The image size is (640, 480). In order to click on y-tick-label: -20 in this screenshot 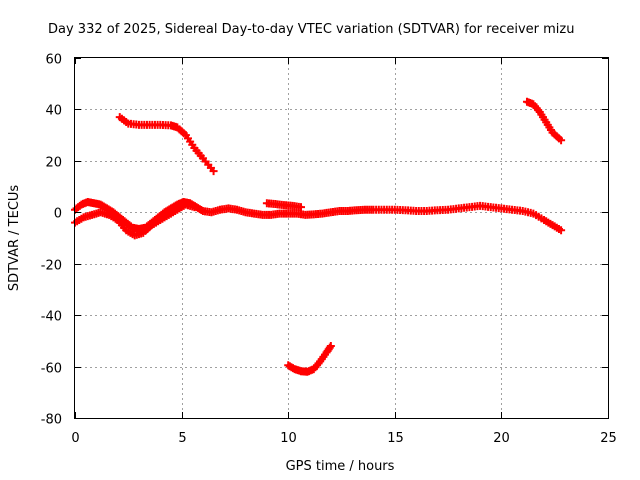, I will do `click(51, 266)`.